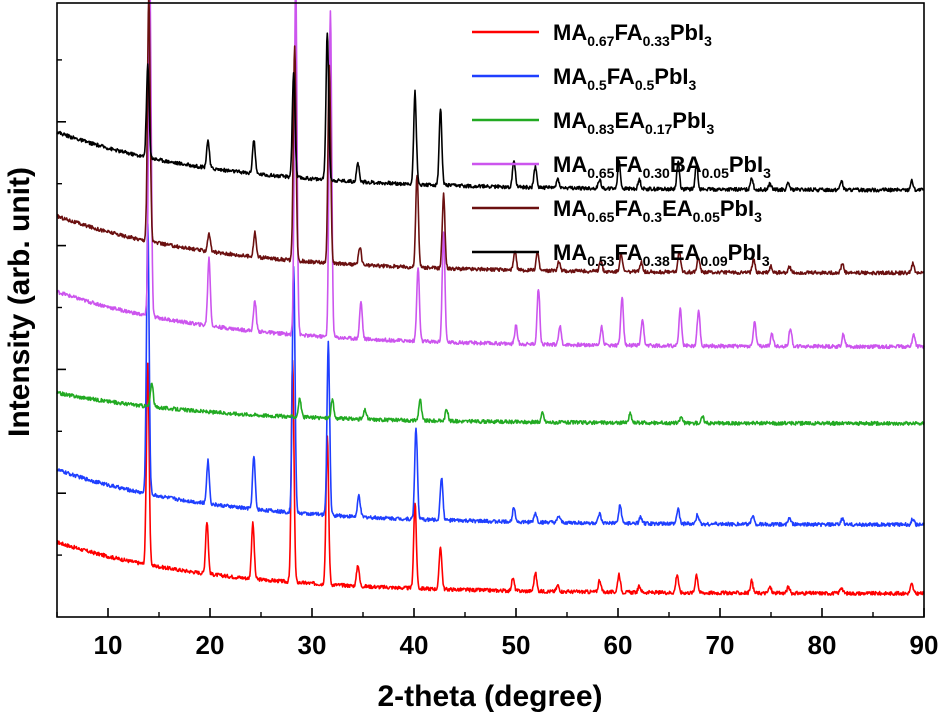 This screenshot has width=945, height=718. I want to click on x-tick-label: 10, so click(108, 645).